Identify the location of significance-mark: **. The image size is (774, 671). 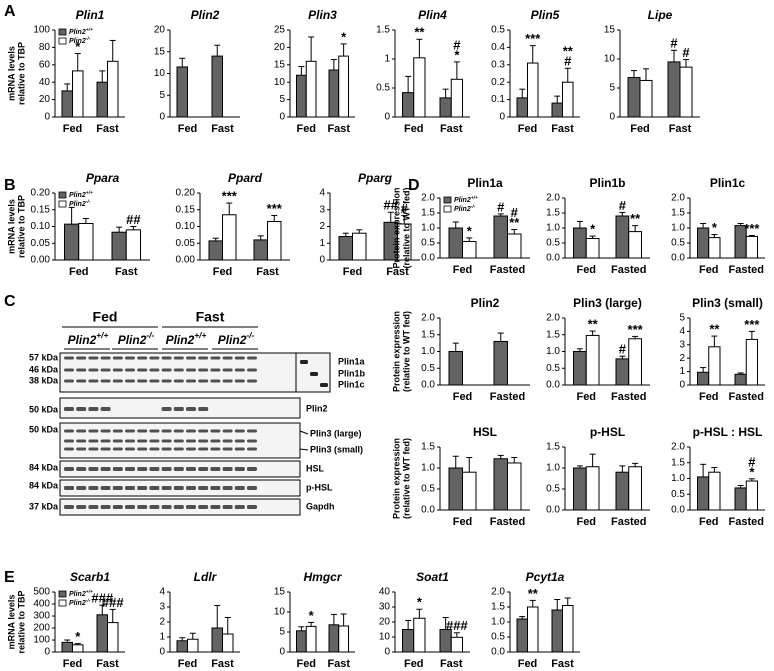
(514, 222).